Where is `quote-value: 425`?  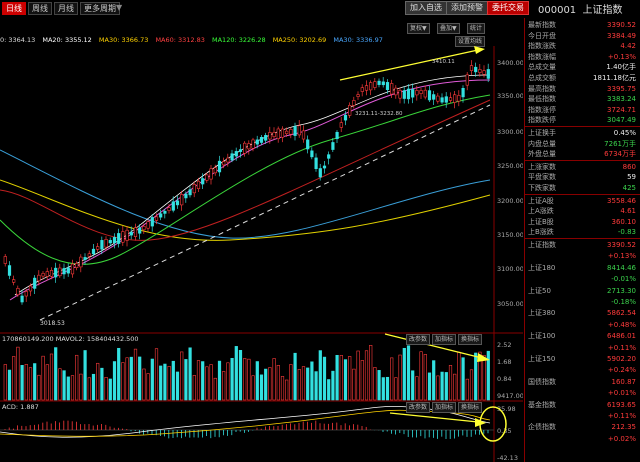 quote-value: 425 is located at coordinates (629, 188).